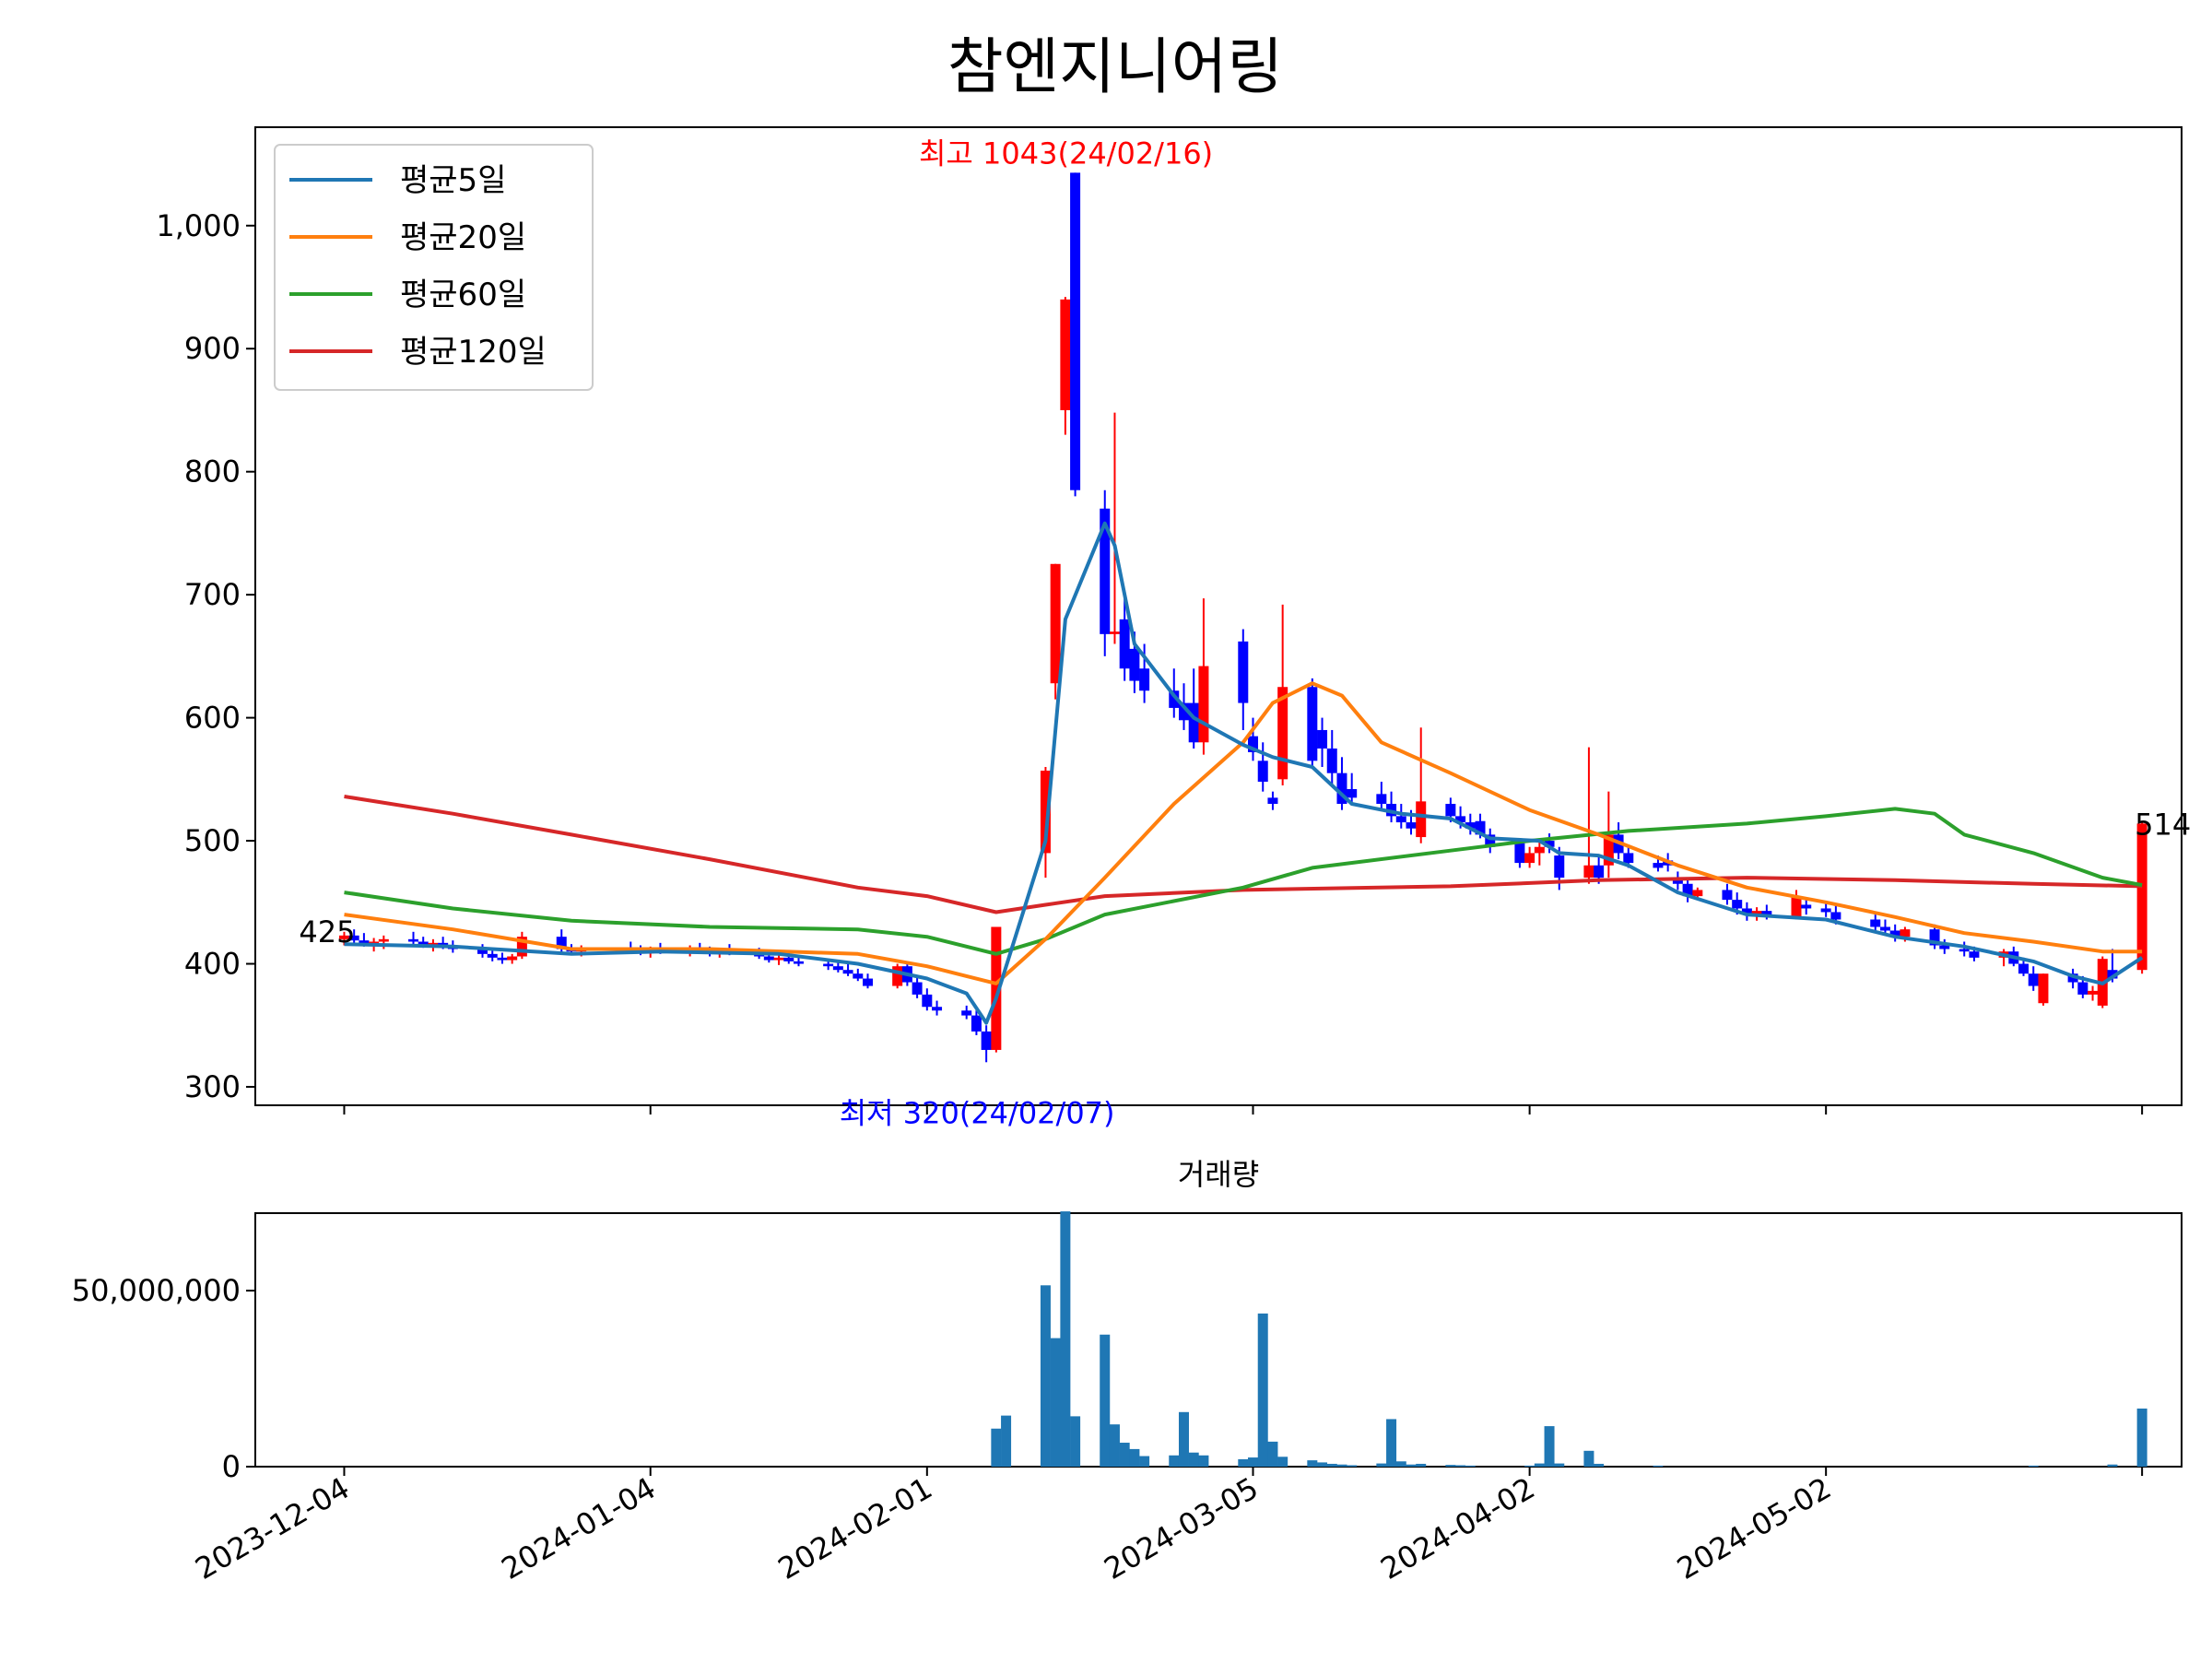 This screenshot has height=1663, width=2212. I want to click on x-tick-label: 2024-03-05, so click(1181, 1528).